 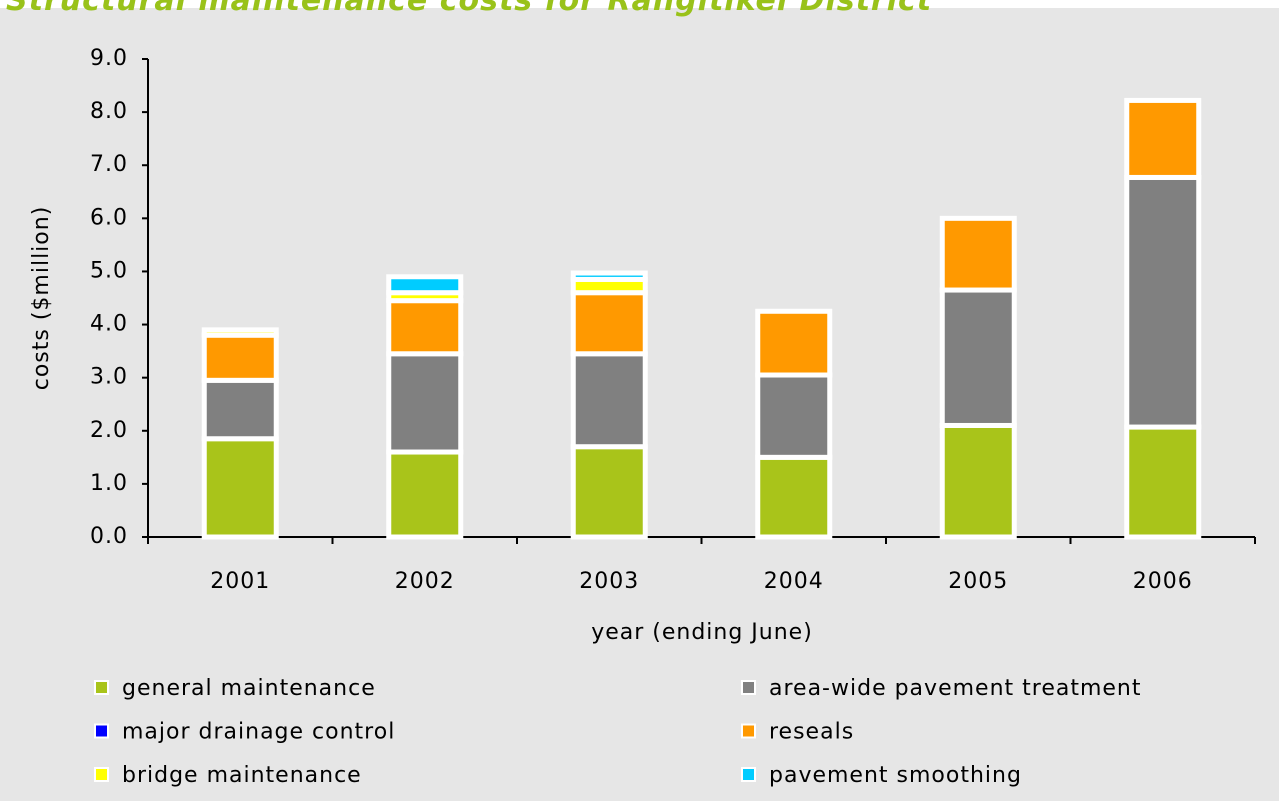 What do you see at coordinates (109, 164) in the screenshot?
I see `y-tick-label: 7.0` at bounding box center [109, 164].